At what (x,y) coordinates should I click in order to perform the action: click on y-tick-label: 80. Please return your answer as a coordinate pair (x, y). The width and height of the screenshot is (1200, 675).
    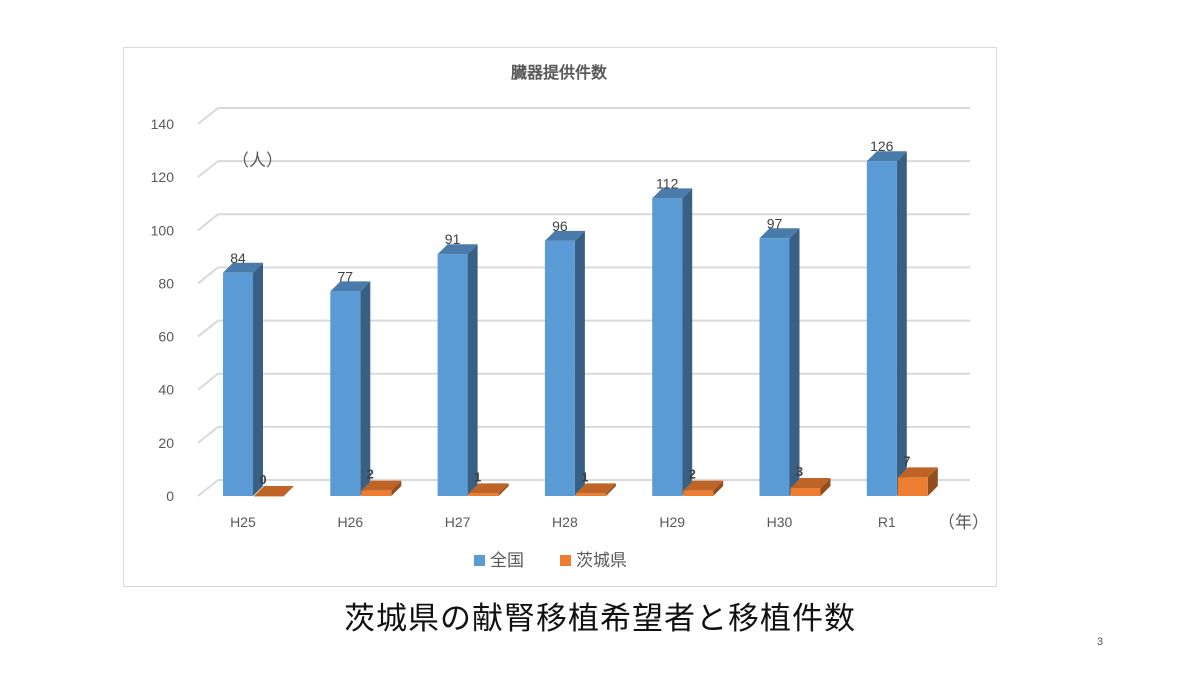
    Looking at the image, I should click on (166, 283).